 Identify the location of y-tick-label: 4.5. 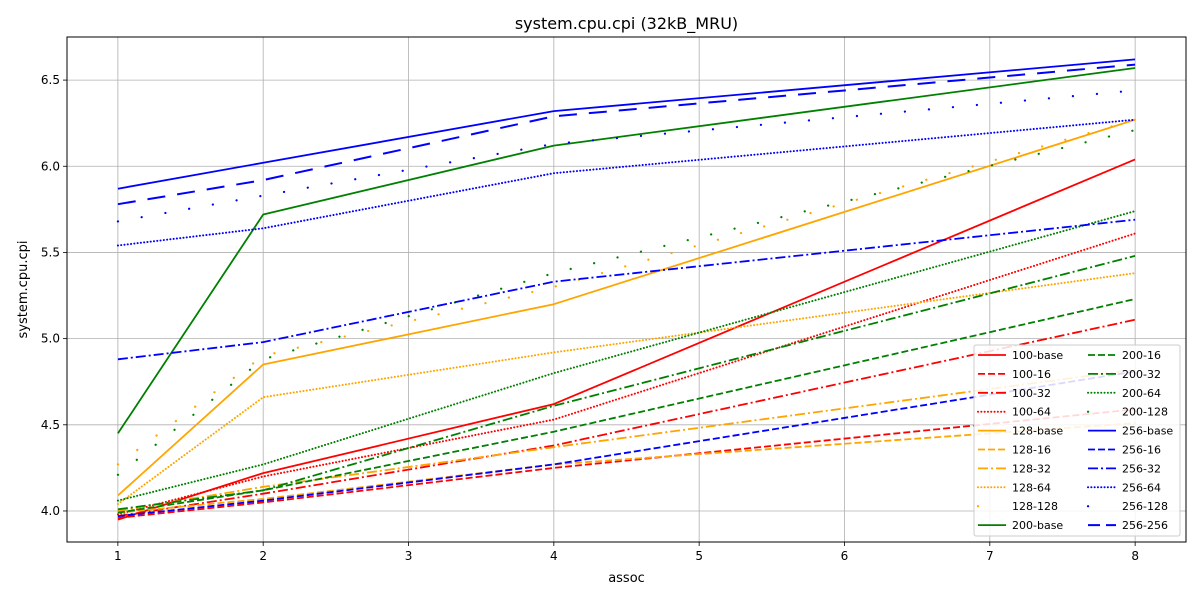
(50, 425).